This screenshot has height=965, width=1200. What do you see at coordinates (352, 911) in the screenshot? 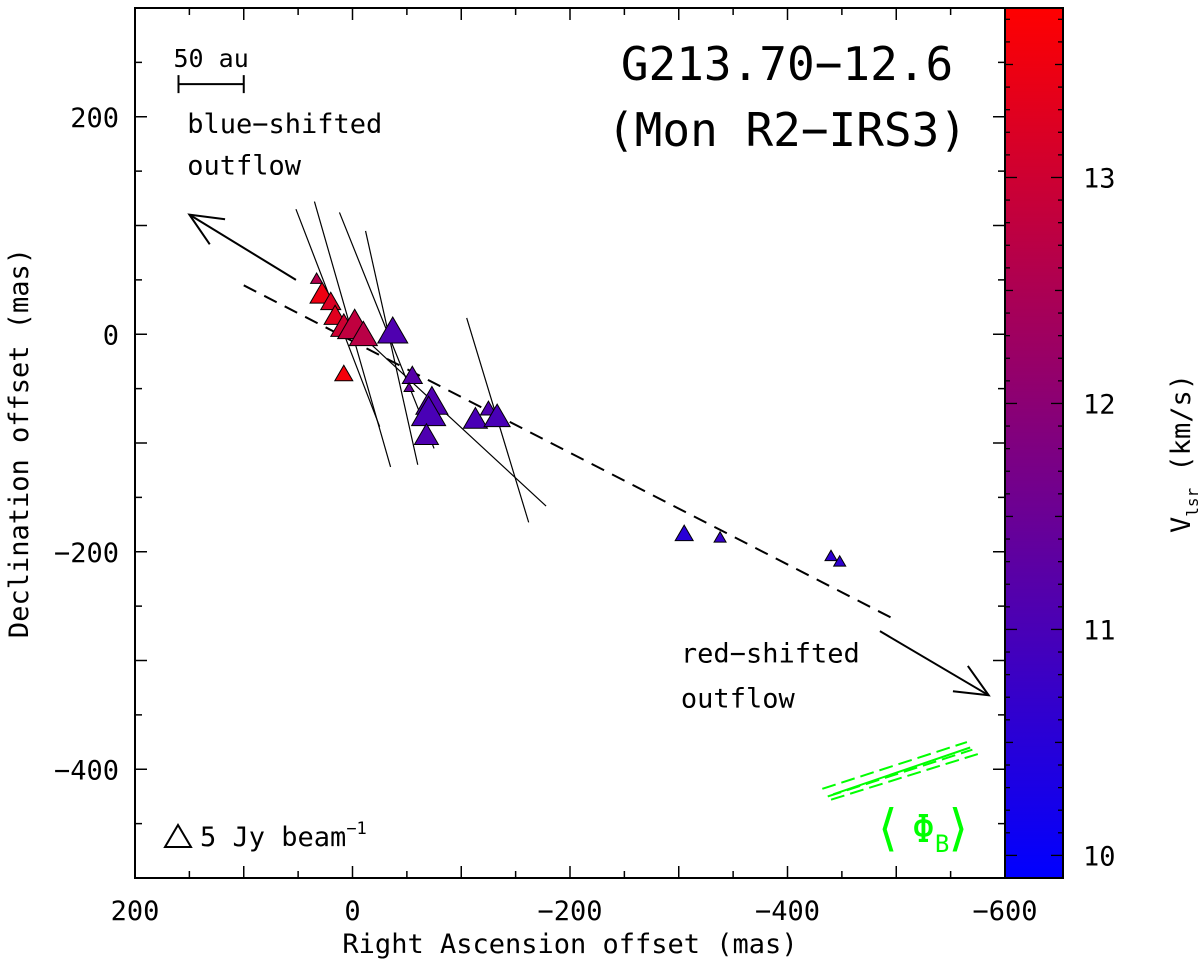
I see `x-tick-label: 0` at bounding box center [352, 911].